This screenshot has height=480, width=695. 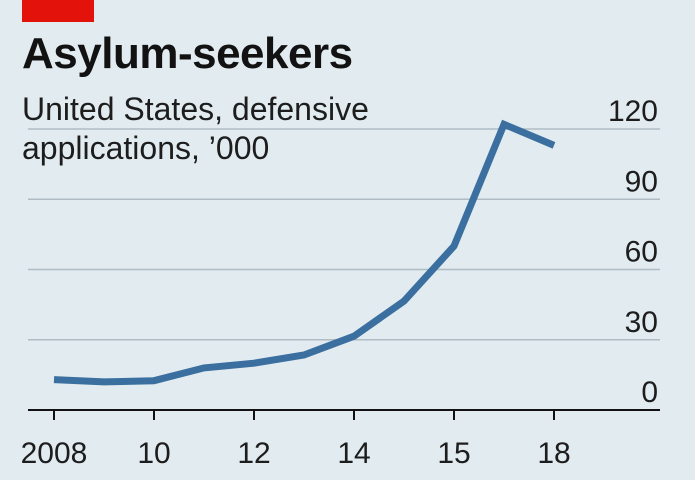 I want to click on y-tick-labels: 0 30 60 90 120, so click(x=633, y=252).